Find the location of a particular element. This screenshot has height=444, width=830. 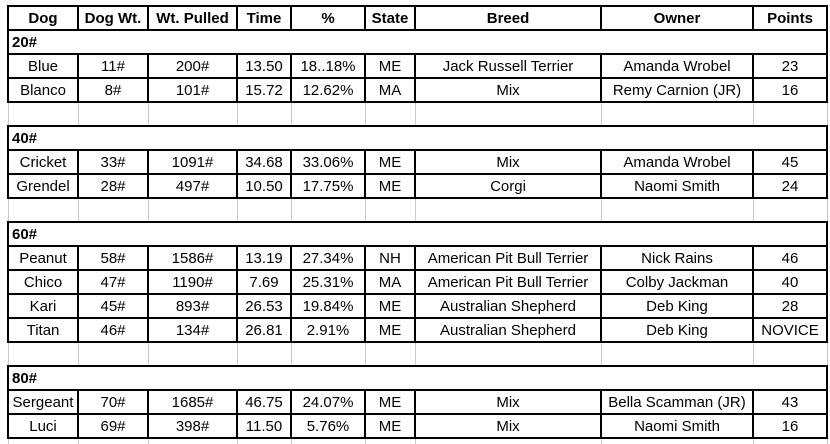

cell: Bella Scamman (JR) is located at coordinates (677, 402).